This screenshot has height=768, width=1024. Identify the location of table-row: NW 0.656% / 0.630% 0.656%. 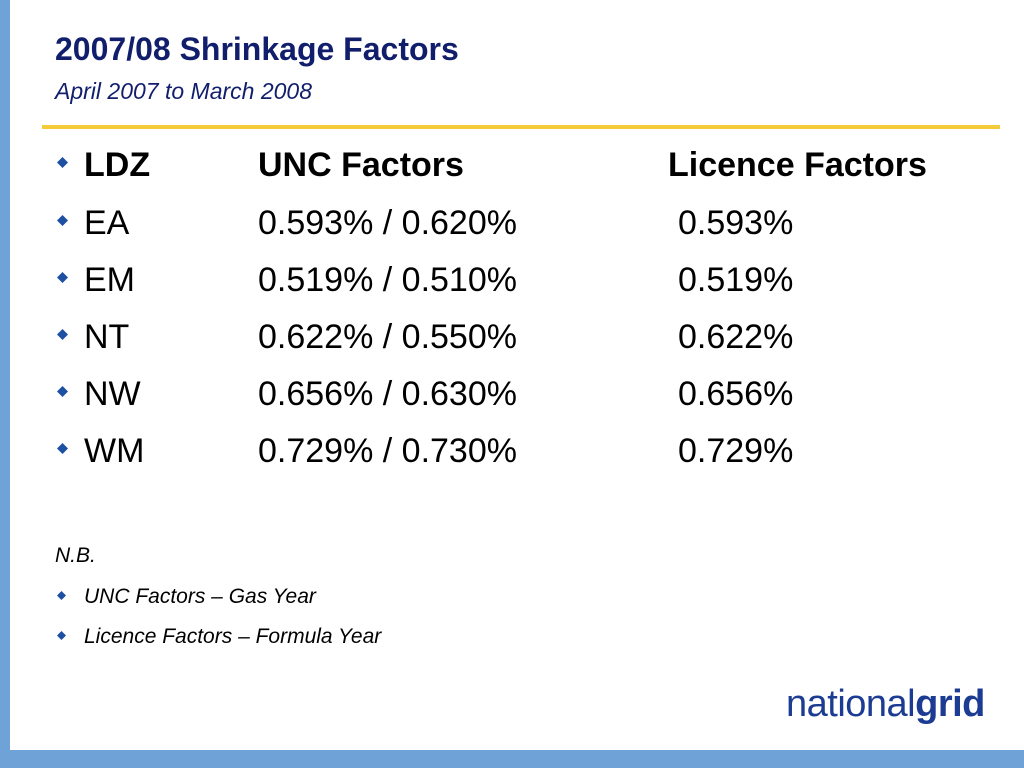
(512, 394).